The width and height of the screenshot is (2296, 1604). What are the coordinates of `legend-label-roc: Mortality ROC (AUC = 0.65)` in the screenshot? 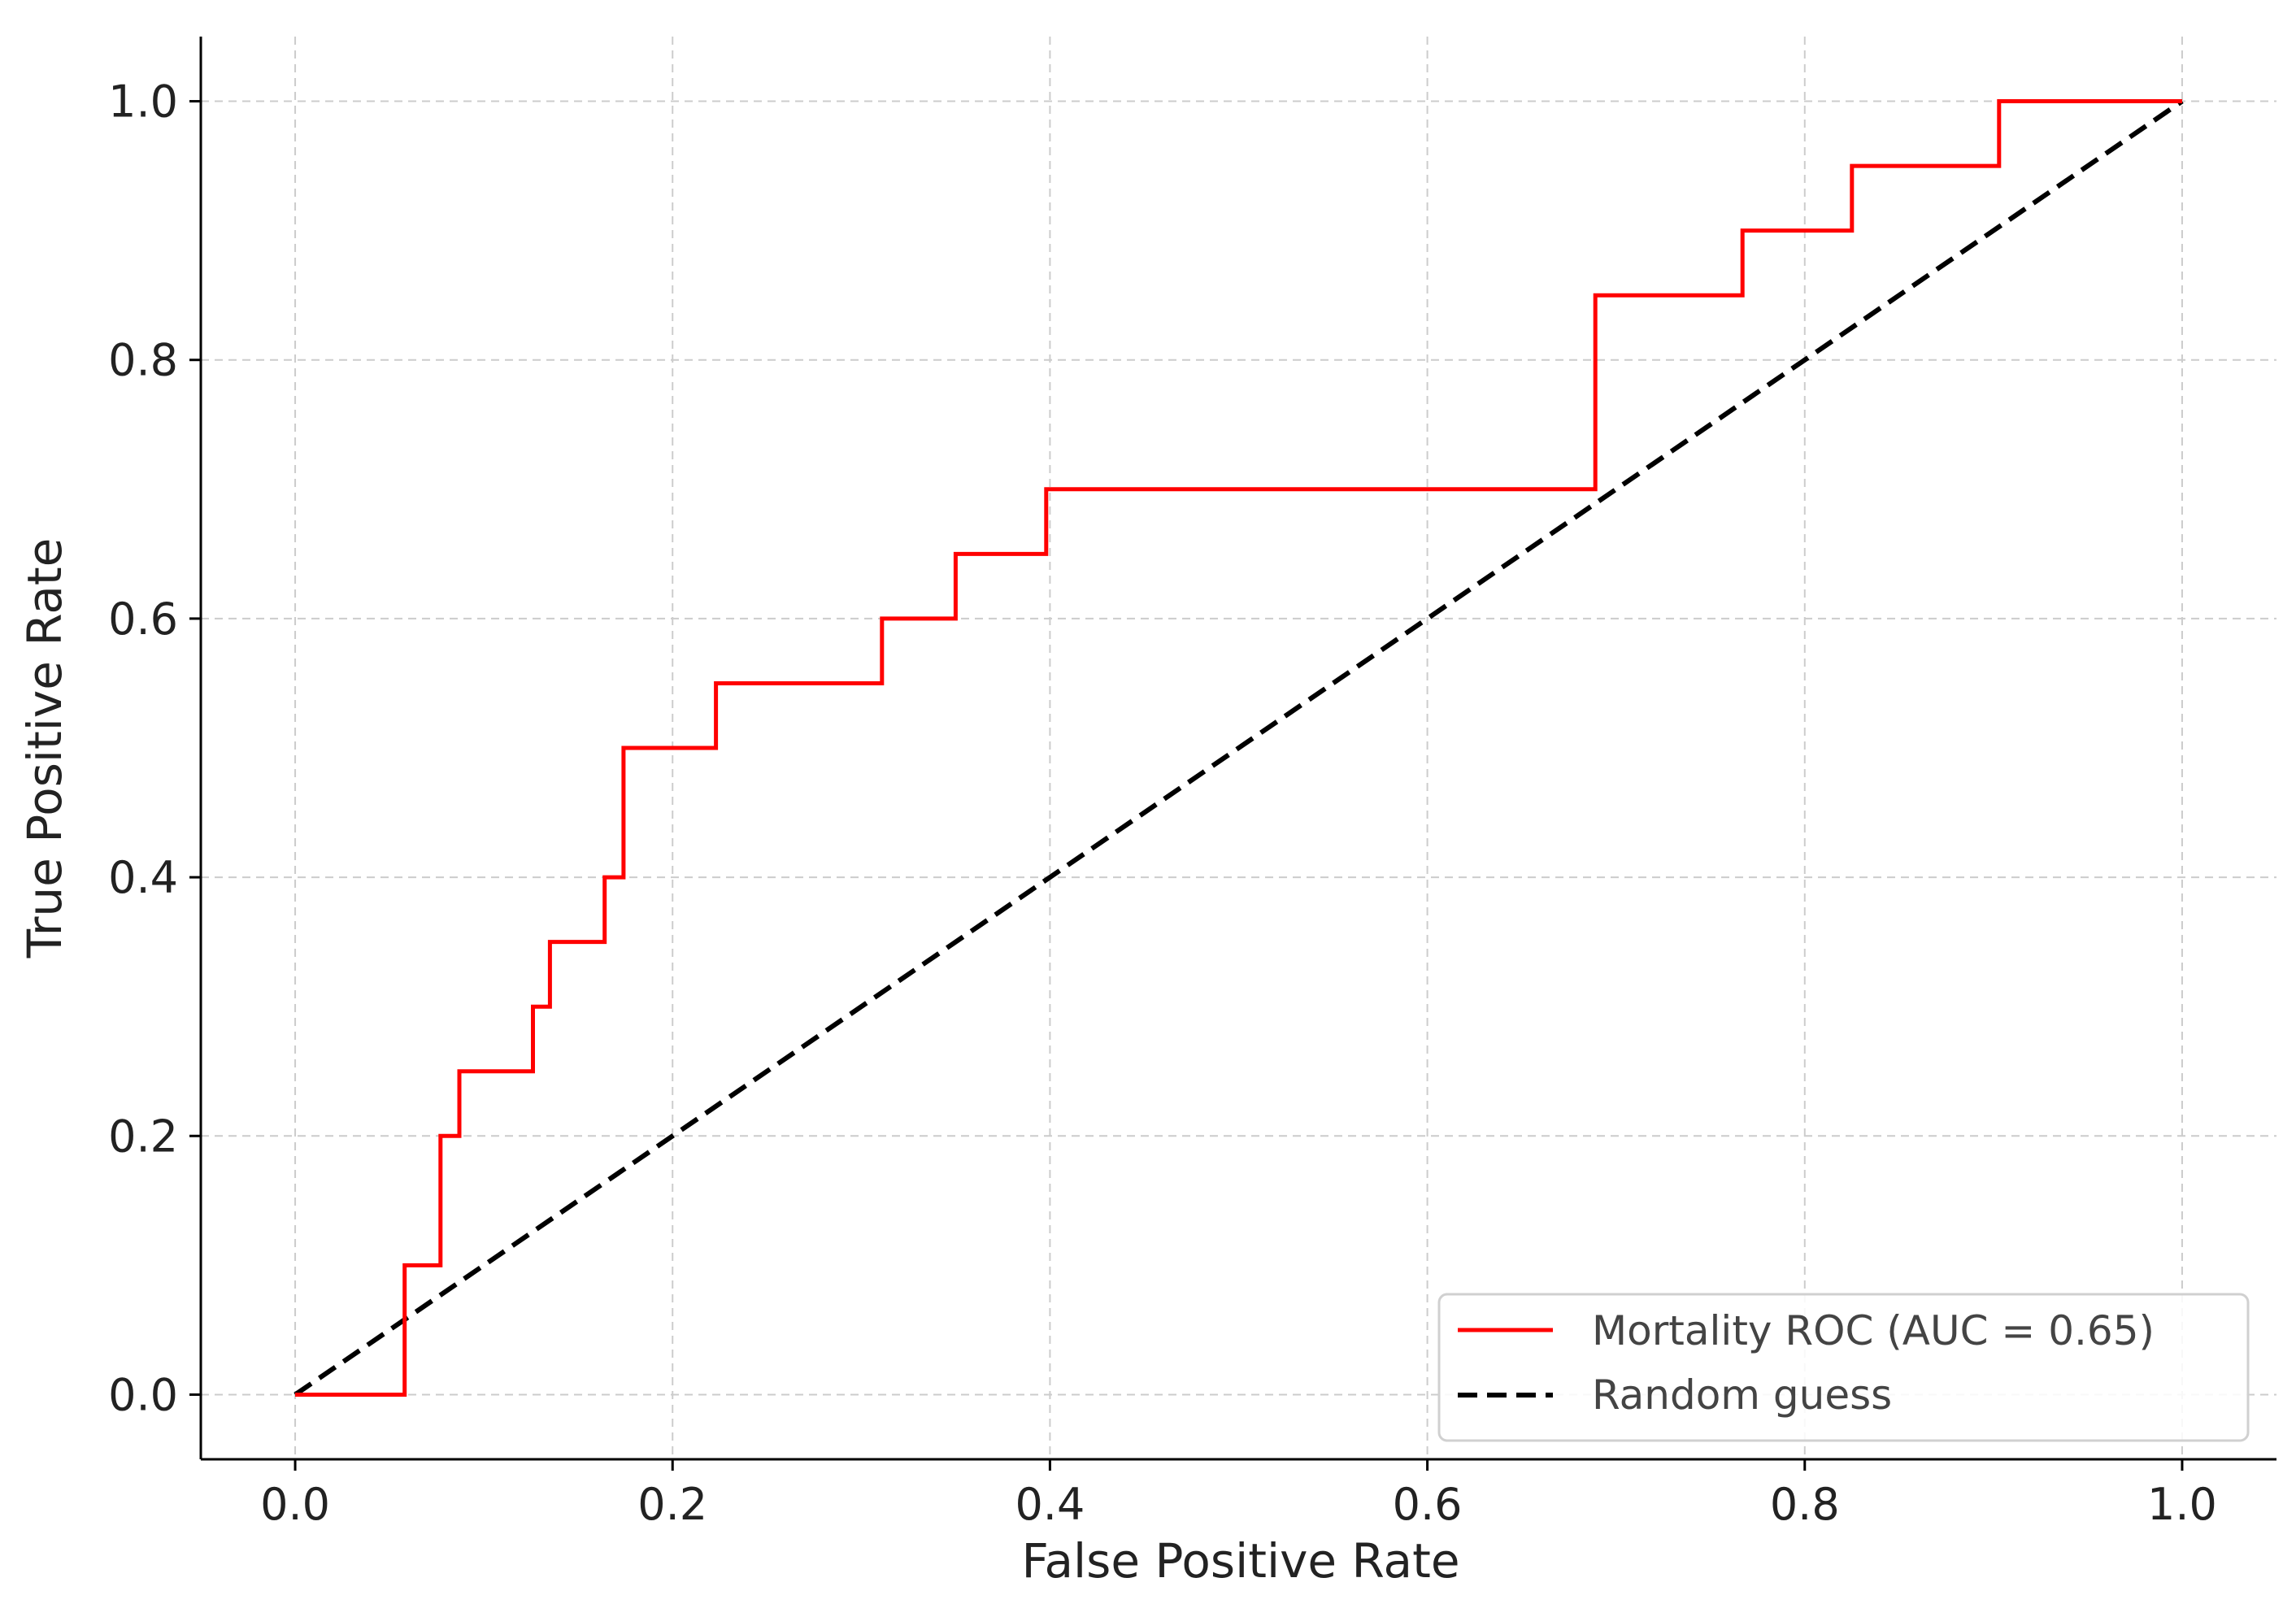 It's located at (1874, 1330).